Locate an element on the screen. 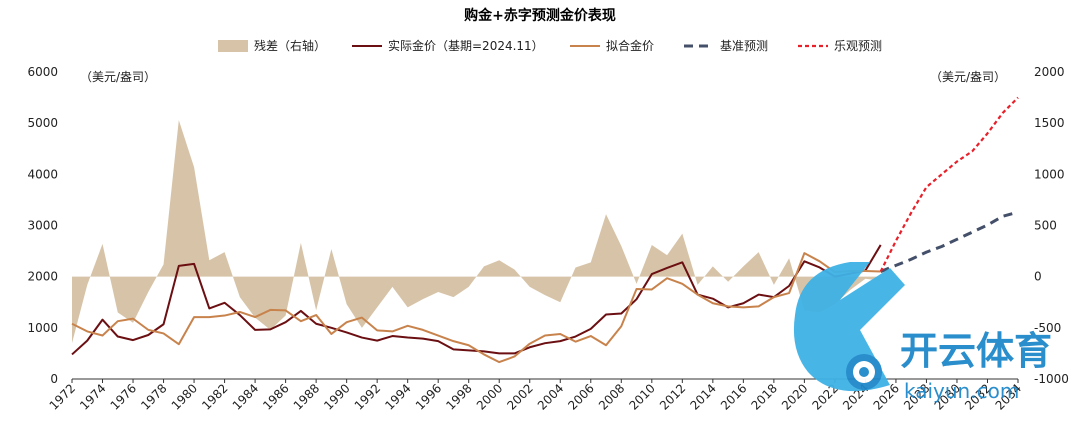 The image size is (1080, 427). left-axis-unit: （美元/盎司） is located at coordinates (118, 77).